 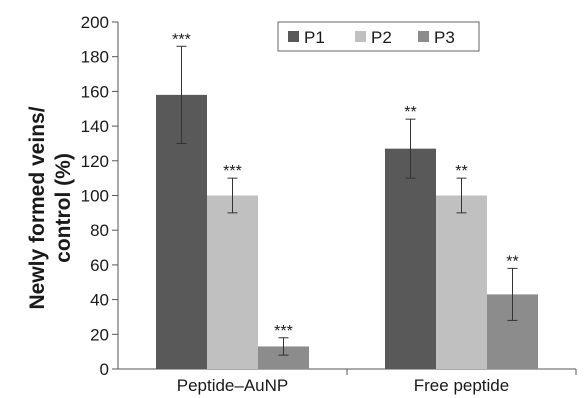 What do you see at coordinates (95, 126) in the screenshot?
I see `y-tick-label: 140` at bounding box center [95, 126].